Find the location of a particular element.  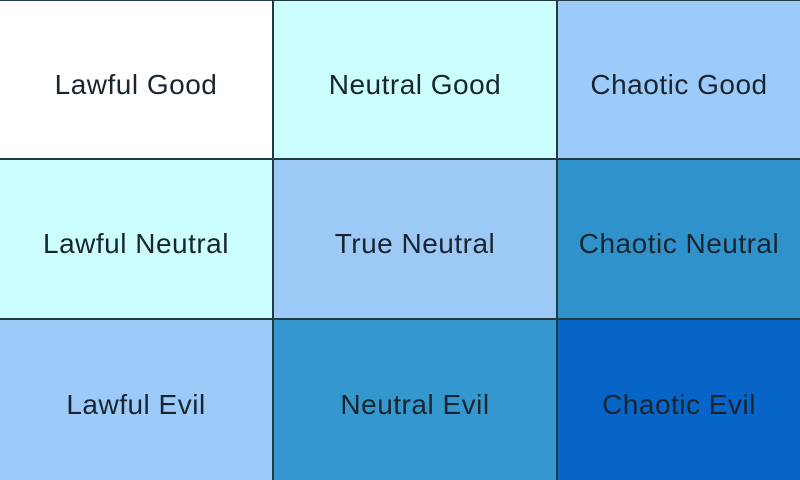

cell-lawful-neutral: Lawful Neutral is located at coordinates (136, 239).